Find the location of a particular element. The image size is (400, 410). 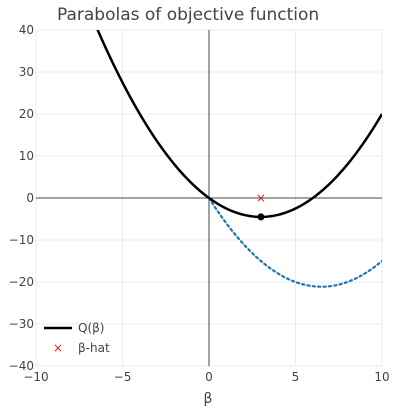

x-axis-title: β is located at coordinates (208, 399).